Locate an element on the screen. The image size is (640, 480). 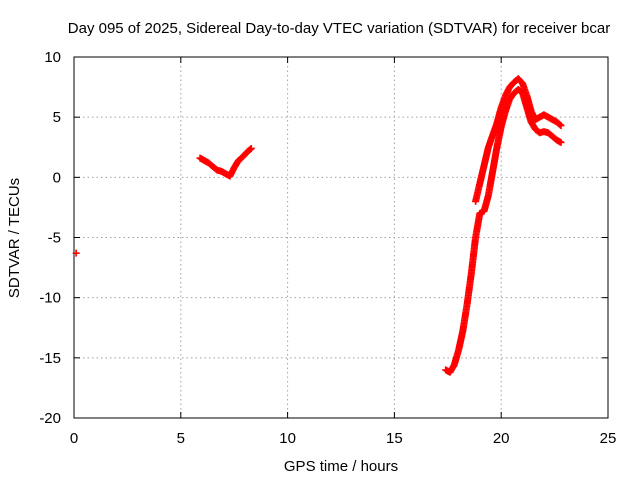
x-tick-label: 0 is located at coordinates (74, 438).